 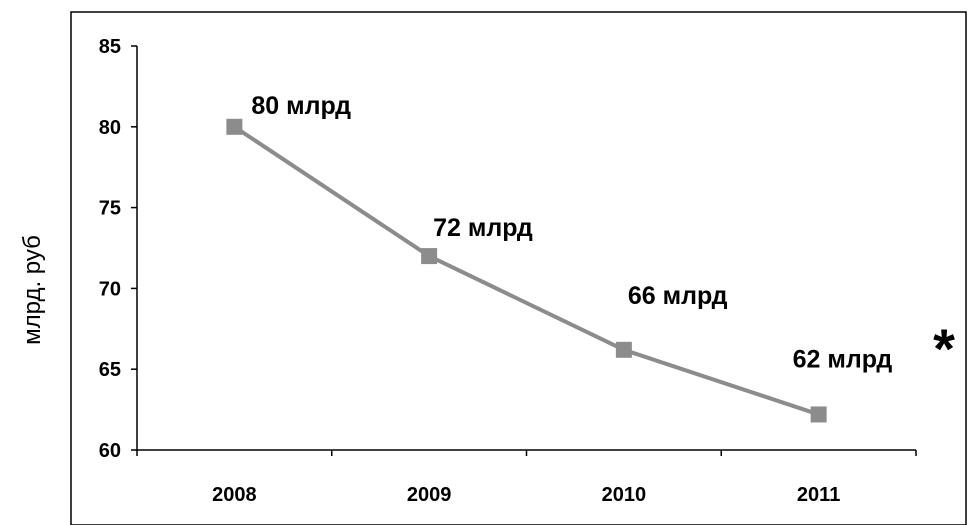 What do you see at coordinates (429, 495) in the screenshot?
I see `x-tick-label: 2009` at bounding box center [429, 495].